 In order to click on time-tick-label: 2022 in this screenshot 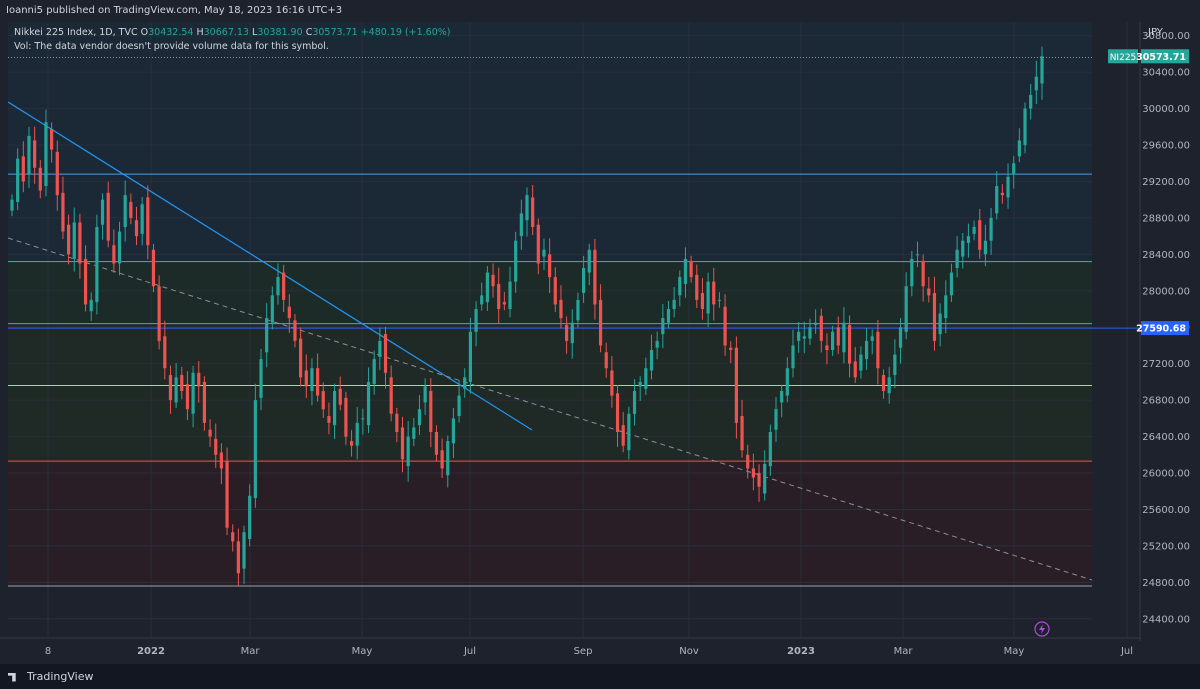, I will do `click(151, 651)`.